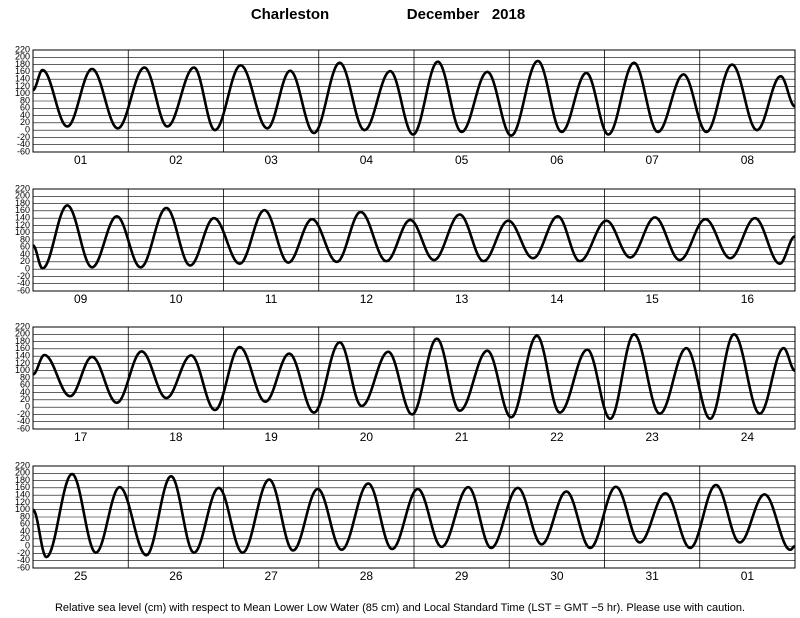  What do you see at coordinates (271, 299) in the screenshot?
I see `day-label: 11` at bounding box center [271, 299].